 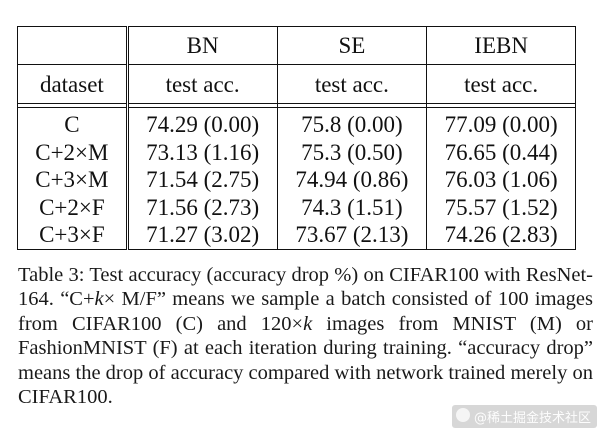 I want to click on subheader-dataset: dataset, so click(x=73, y=84).